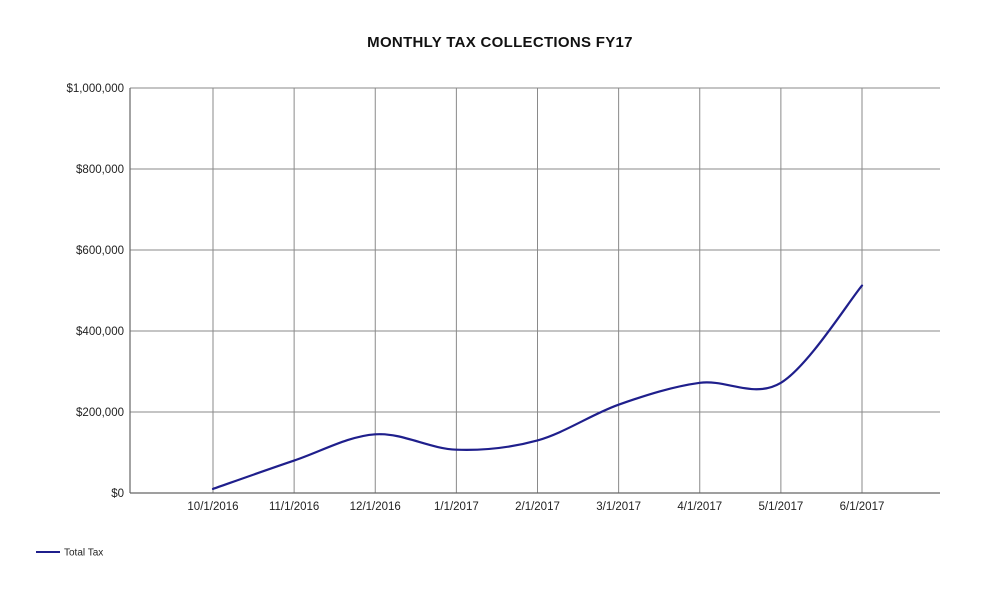 The image size is (1000, 590). What do you see at coordinates (780, 507) in the screenshot?
I see `x-tick-label: 5/1/2017` at bounding box center [780, 507].